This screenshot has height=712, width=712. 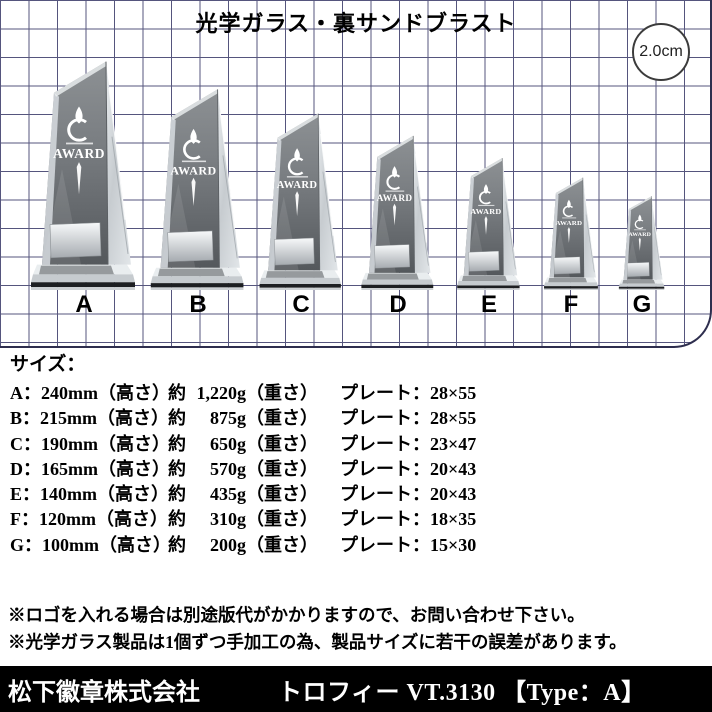 What do you see at coordinates (221, 393) in the screenshot?
I see `size-weight-value: 1,220g` at bounding box center [221, 393].